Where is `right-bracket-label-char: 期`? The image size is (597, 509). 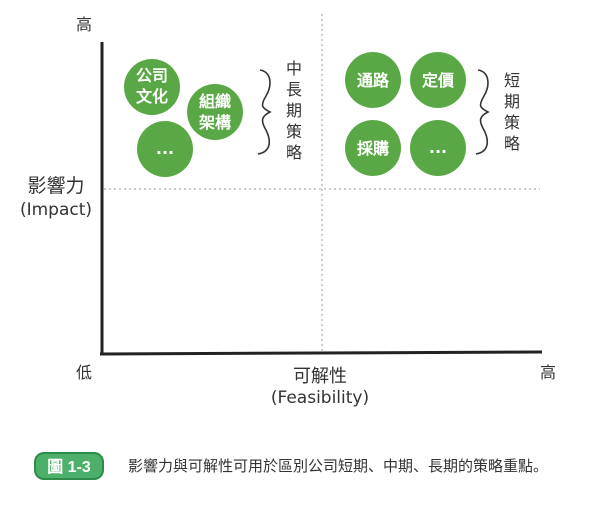 right-bracket-label-char: 期 is located at coordinates (512, 101).